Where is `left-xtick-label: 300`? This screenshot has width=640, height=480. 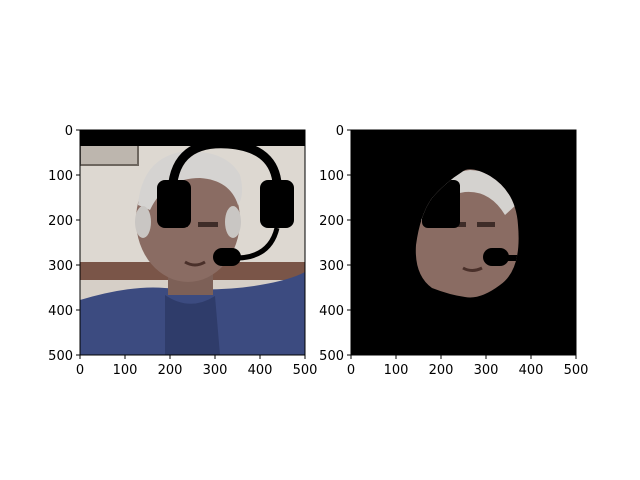 left-xtick-label: 300 is located at coordinates (215, 370).